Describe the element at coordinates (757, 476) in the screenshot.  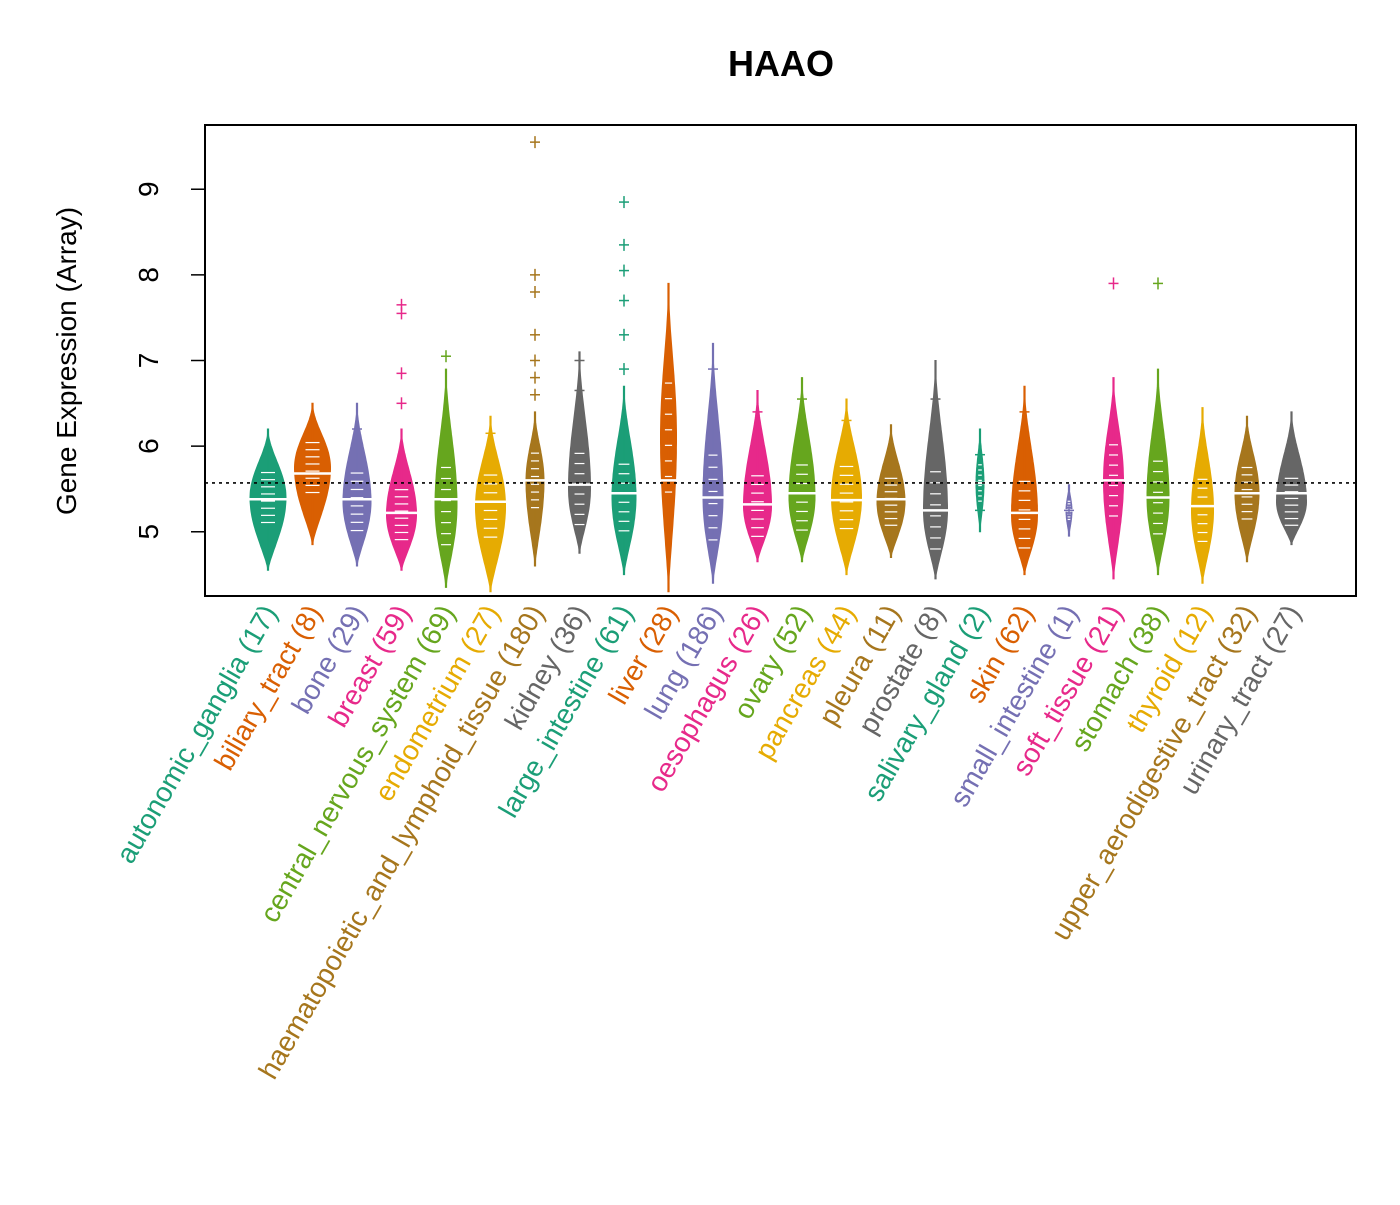
I see `violin-oesophagus` at that location.